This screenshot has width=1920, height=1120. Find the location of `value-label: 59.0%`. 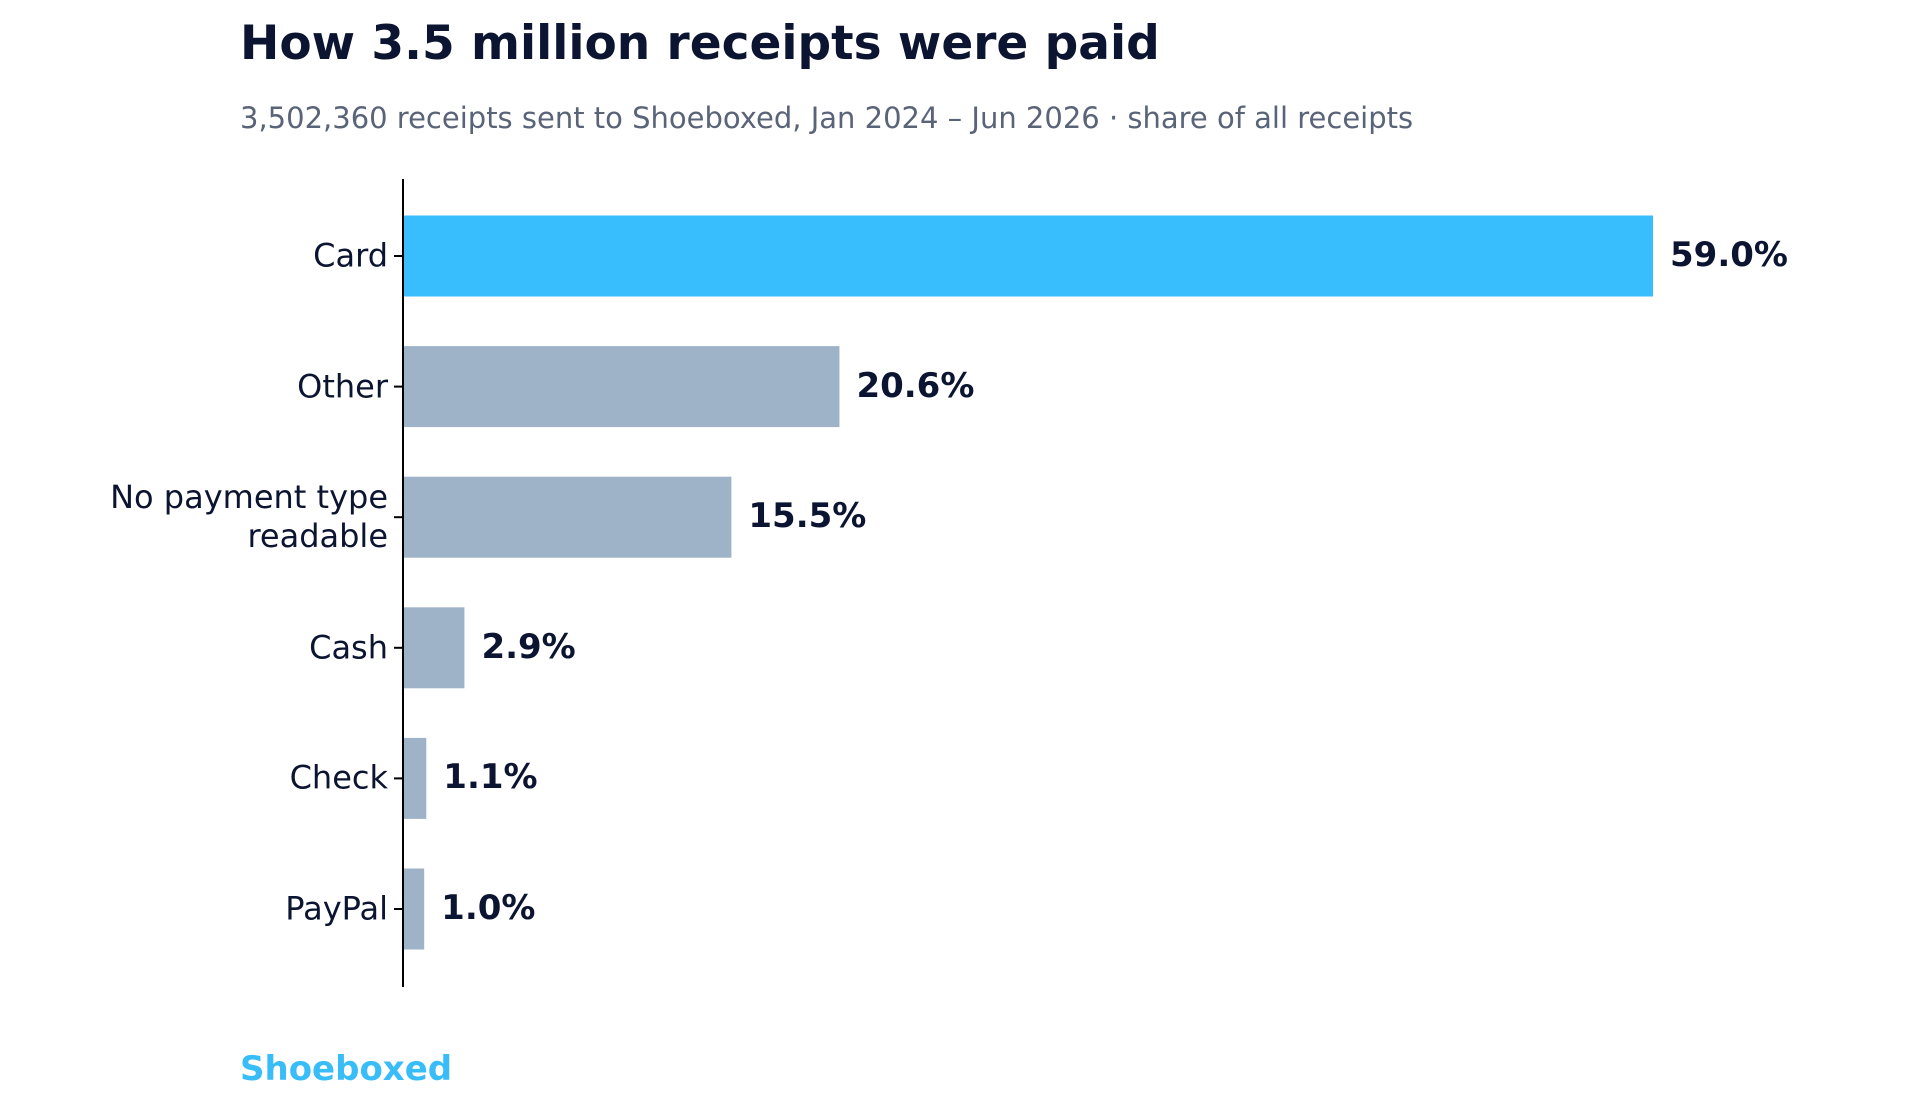

value-label: 59.0% is located at coordinates (1729, 255).